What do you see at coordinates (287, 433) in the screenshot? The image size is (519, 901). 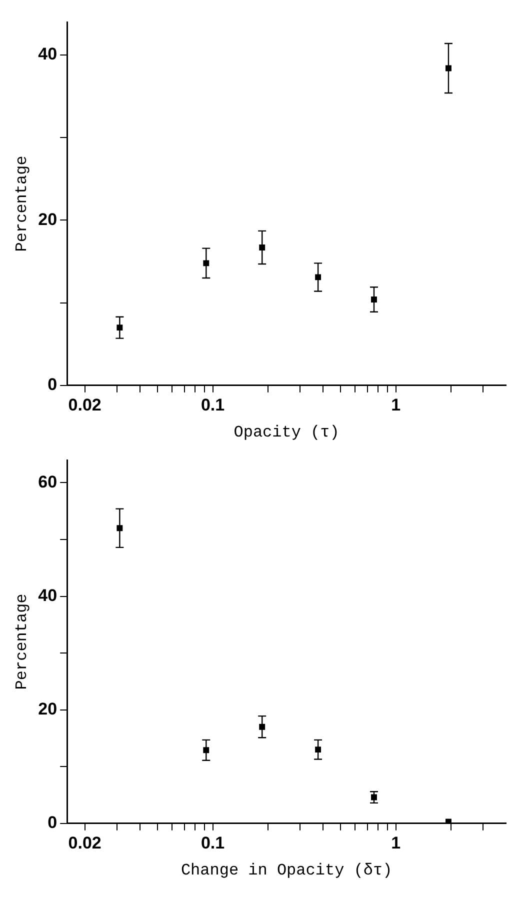 I see `x-axis-title: Opacity (τ)` at bounding box center [287, 433].